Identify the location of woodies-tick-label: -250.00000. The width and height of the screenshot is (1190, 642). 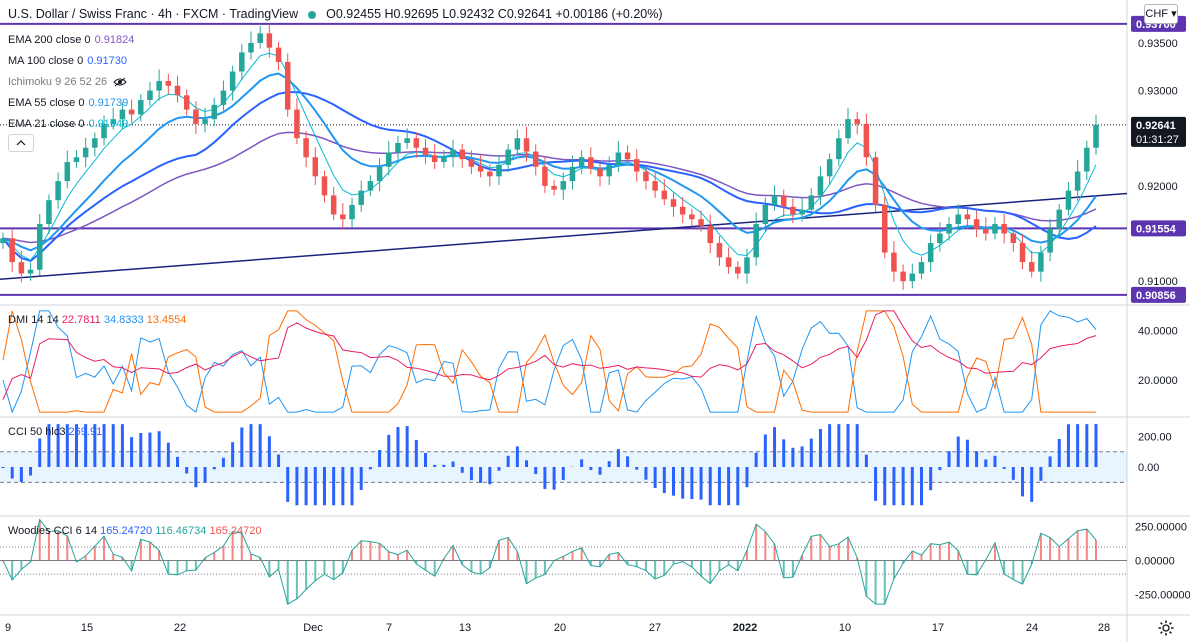
(1162, 596).